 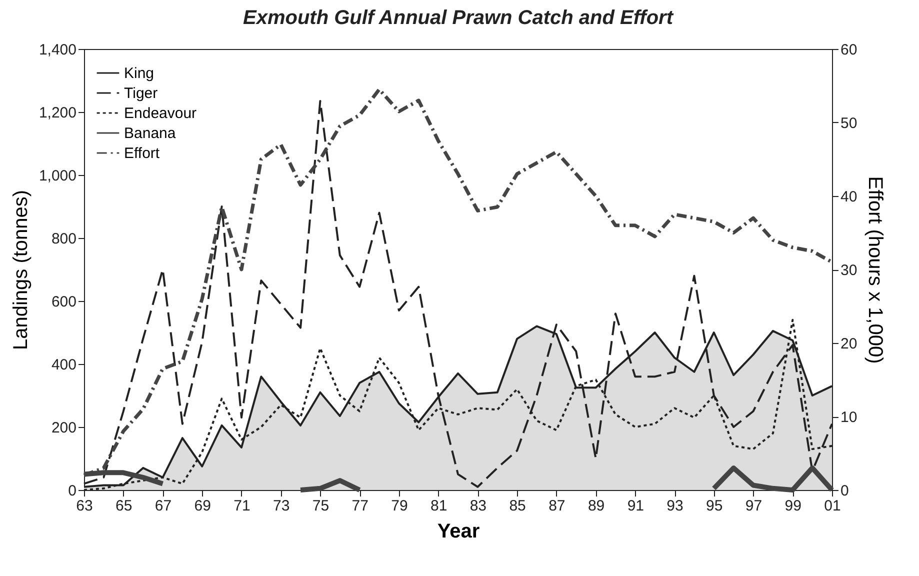 I want to click on x-tick-label: 89, so click(x=596, y=506).